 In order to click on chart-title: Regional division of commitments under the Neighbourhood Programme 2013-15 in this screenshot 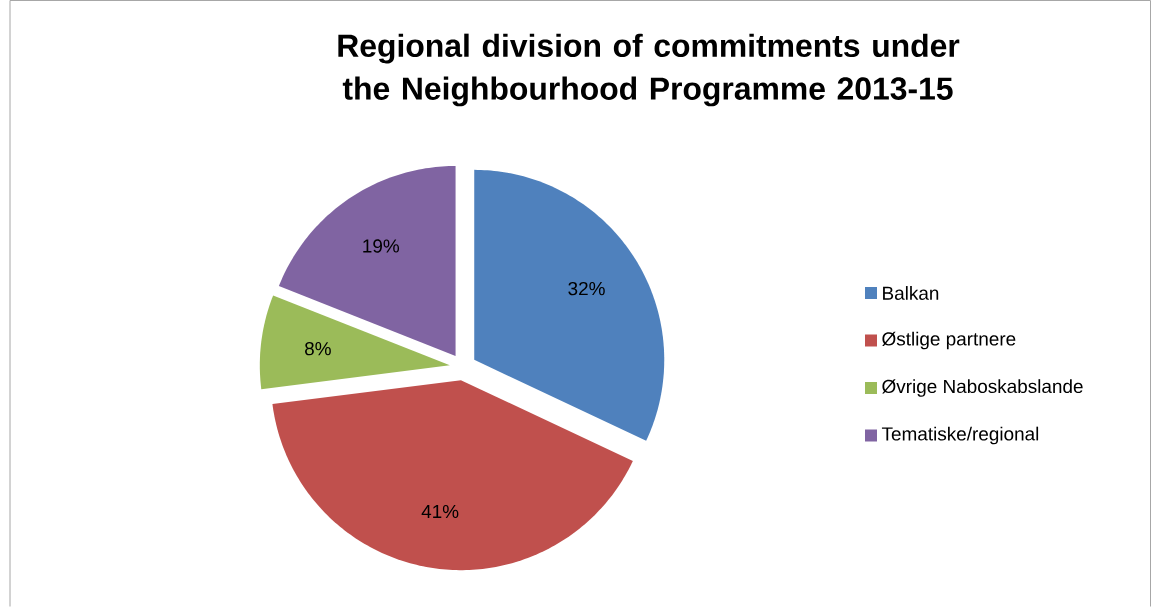, I will do `click(649, 70)`.